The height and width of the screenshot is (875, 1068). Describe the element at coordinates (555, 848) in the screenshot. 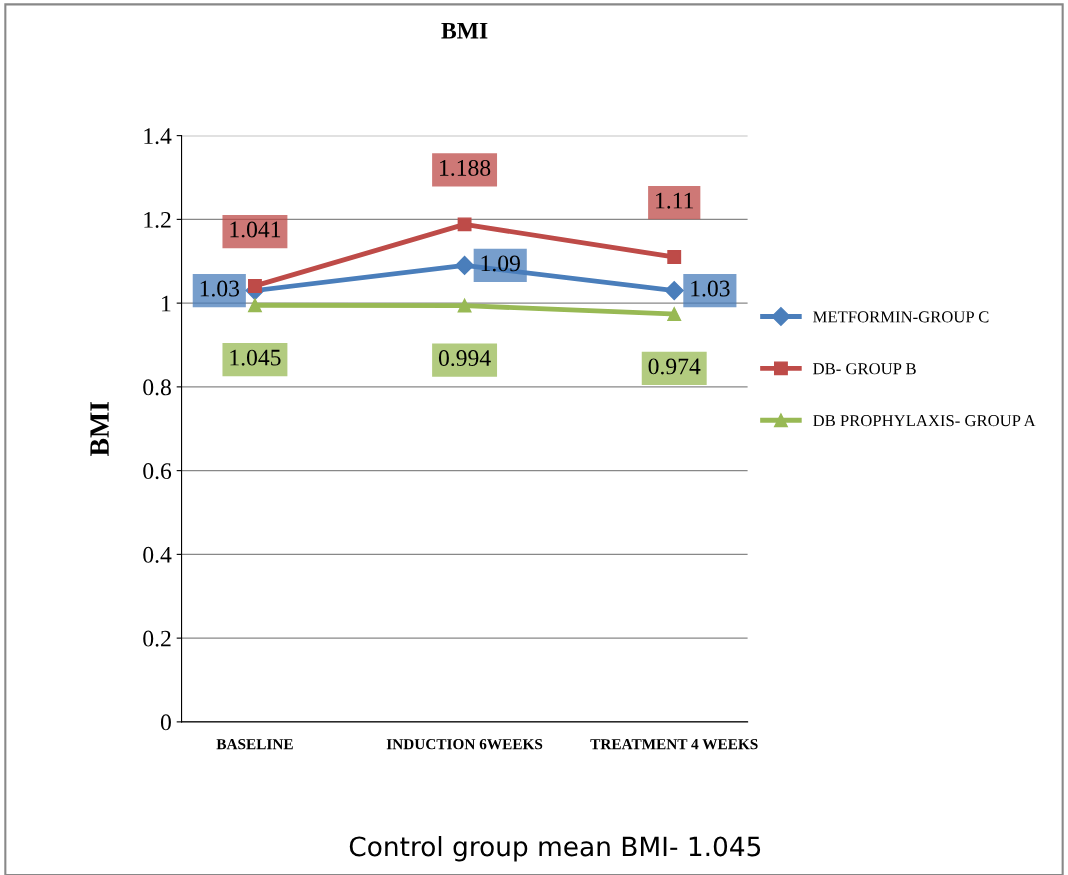

I see `text: Control group mean BMI- 1.045` at that location.